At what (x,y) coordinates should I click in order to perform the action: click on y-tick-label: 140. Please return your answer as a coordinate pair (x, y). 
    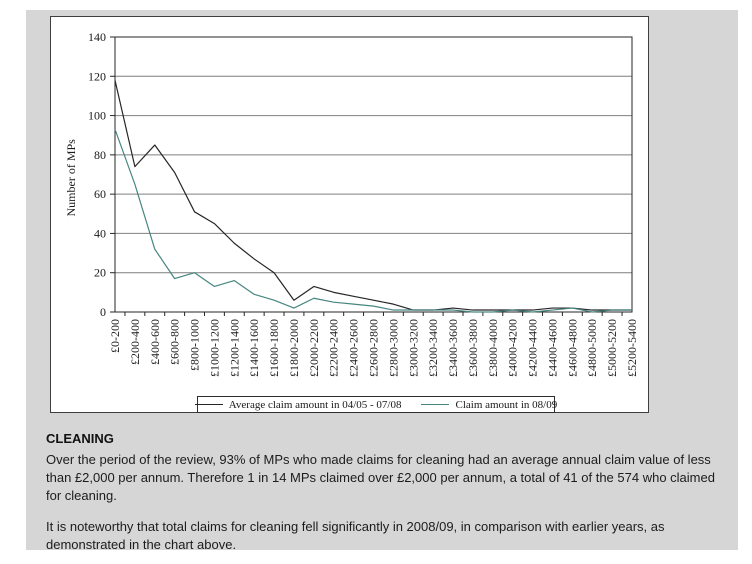
    Looking at the image, I should click on (97, 37).